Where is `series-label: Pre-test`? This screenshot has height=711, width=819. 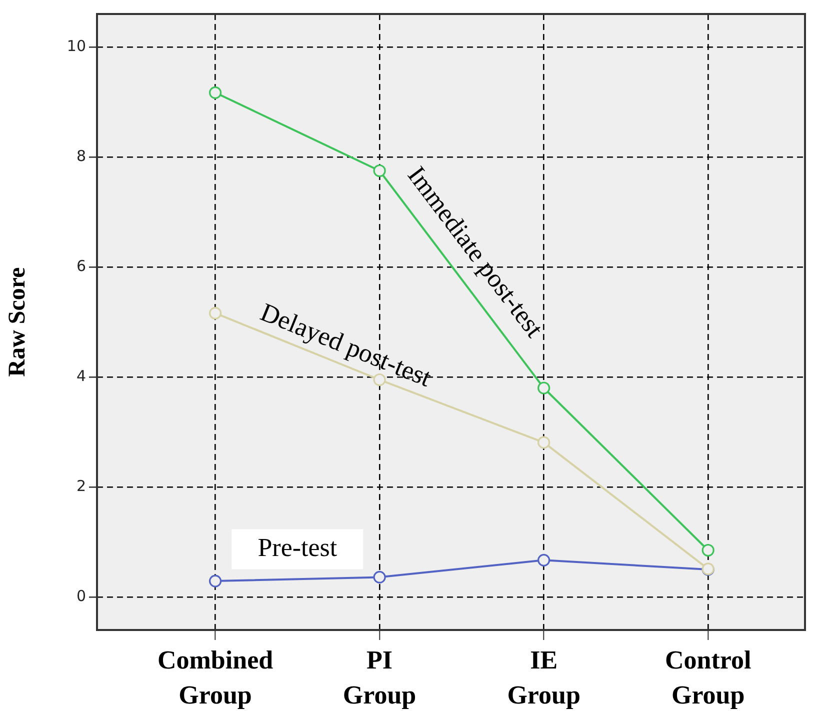
series-label: Pre-test is located at coordinates (298, 547).